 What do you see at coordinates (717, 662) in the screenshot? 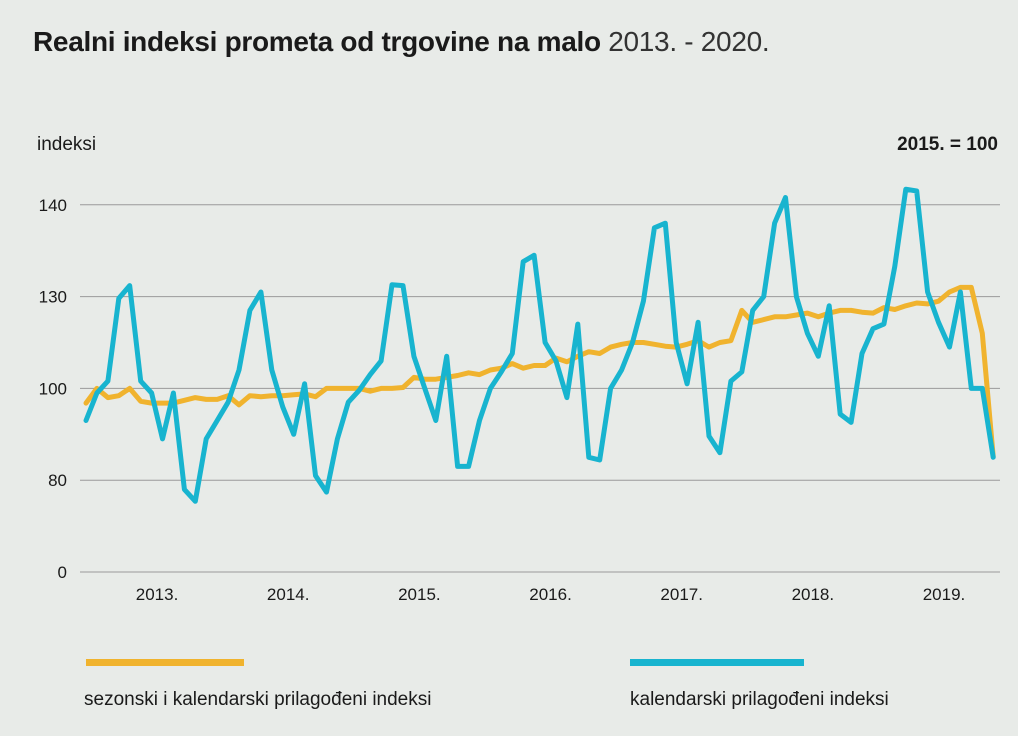
I see `legend-line-calendar` at bounding box center [717, 662].